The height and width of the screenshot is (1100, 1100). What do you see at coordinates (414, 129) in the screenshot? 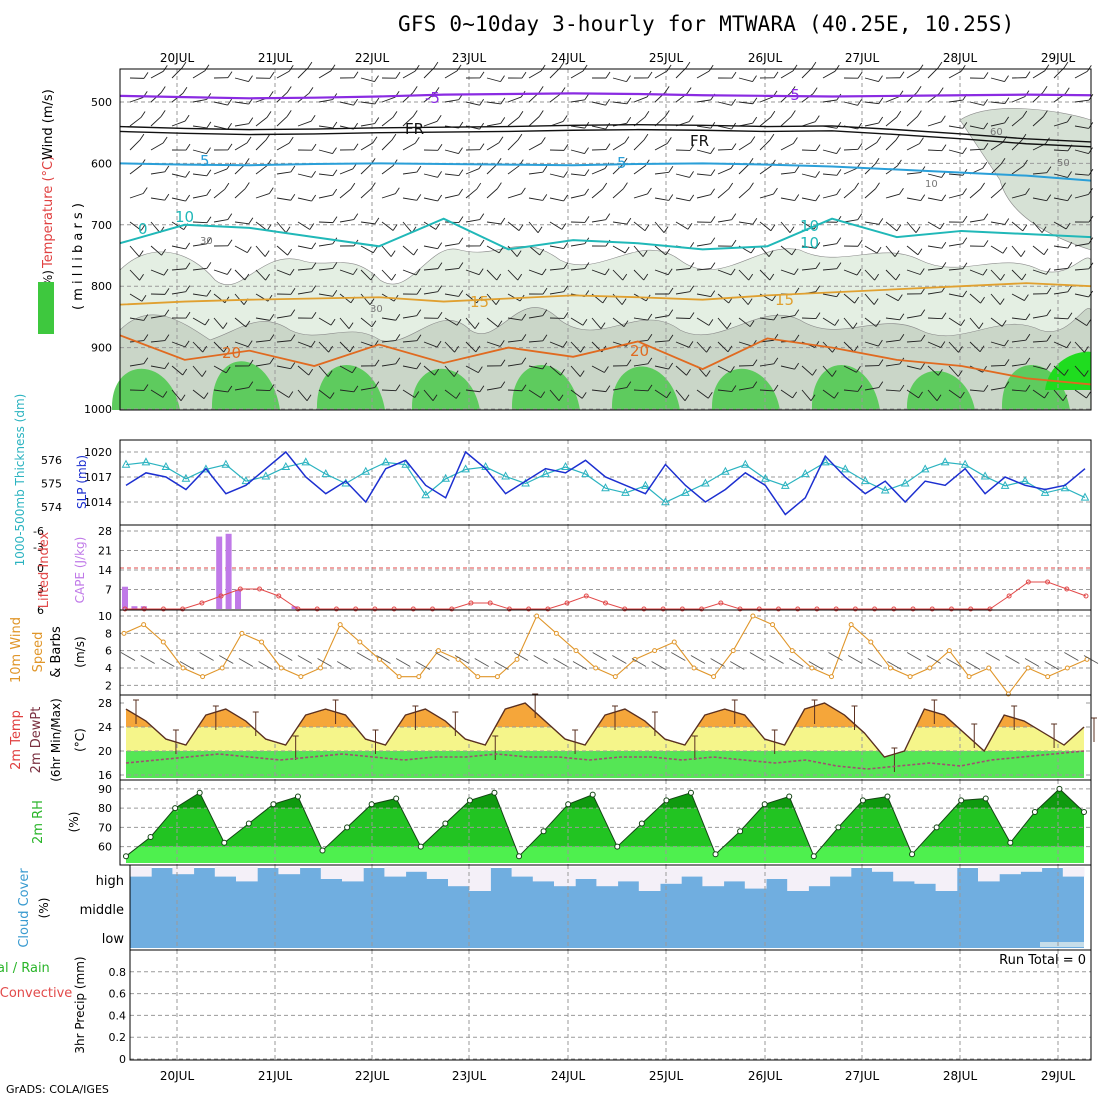
I see `contour-label: FR` at bounding box center [414, 129].